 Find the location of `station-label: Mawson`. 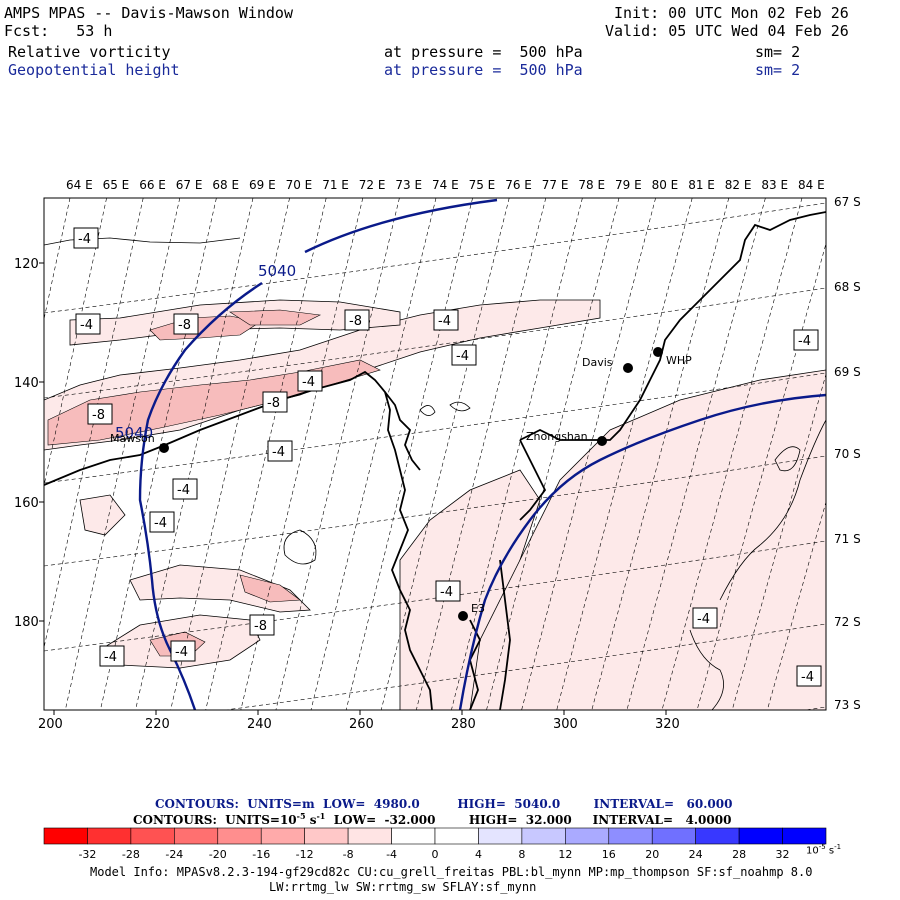

station-label: Mawson is located at coordinates (132, 438).